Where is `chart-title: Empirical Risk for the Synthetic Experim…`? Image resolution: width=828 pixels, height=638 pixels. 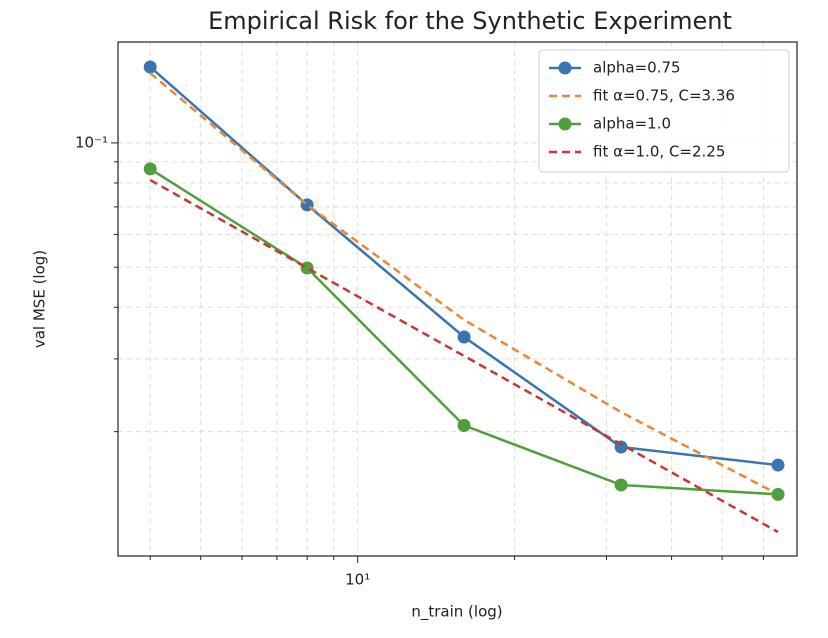 chart-title: Empirical Risk for the Synthetic Experim… is located at coordinates (470, 21).